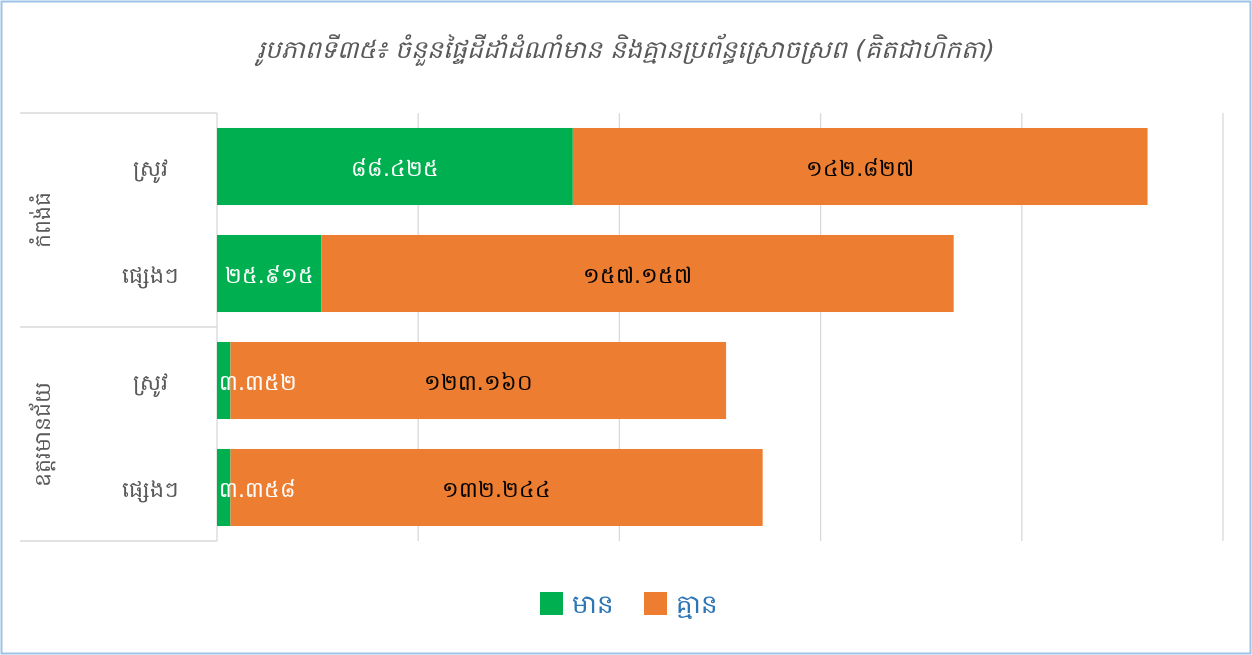  I want to click on text: កំពង់ធំ, so click(42, 220).